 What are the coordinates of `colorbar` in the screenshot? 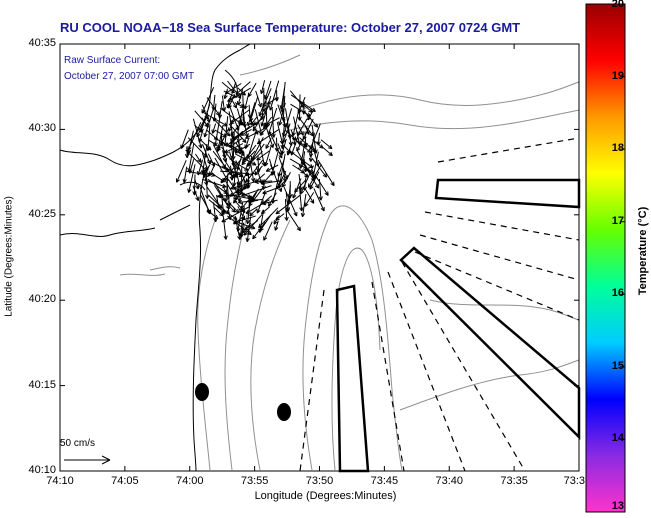 It's located at (605, 258).